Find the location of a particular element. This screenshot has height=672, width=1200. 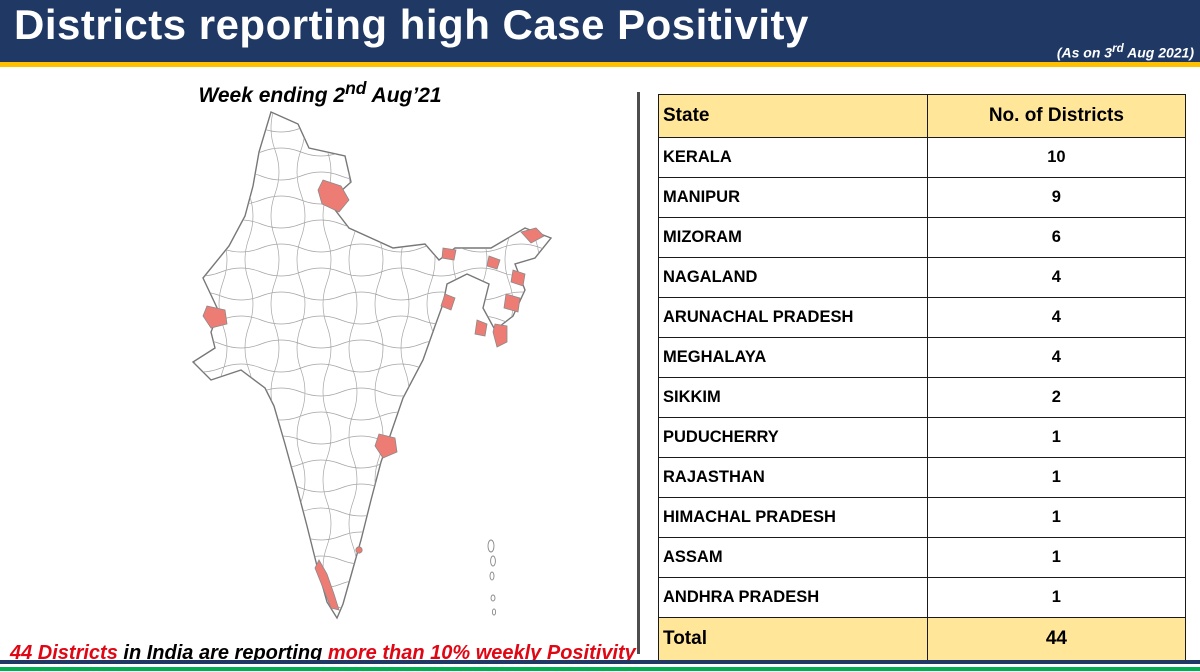

bottom-navy-line is located at coordinates (600, 662).